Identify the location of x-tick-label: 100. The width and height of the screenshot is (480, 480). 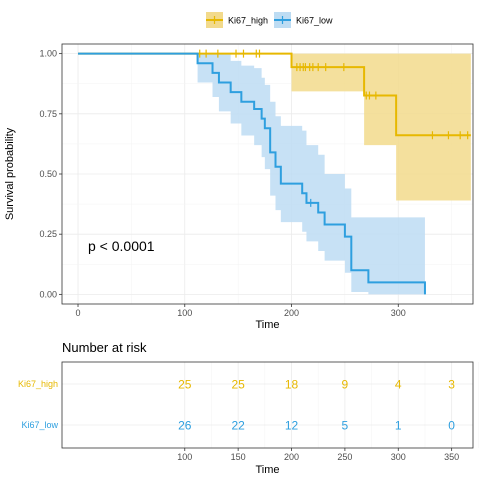
(184, 313).